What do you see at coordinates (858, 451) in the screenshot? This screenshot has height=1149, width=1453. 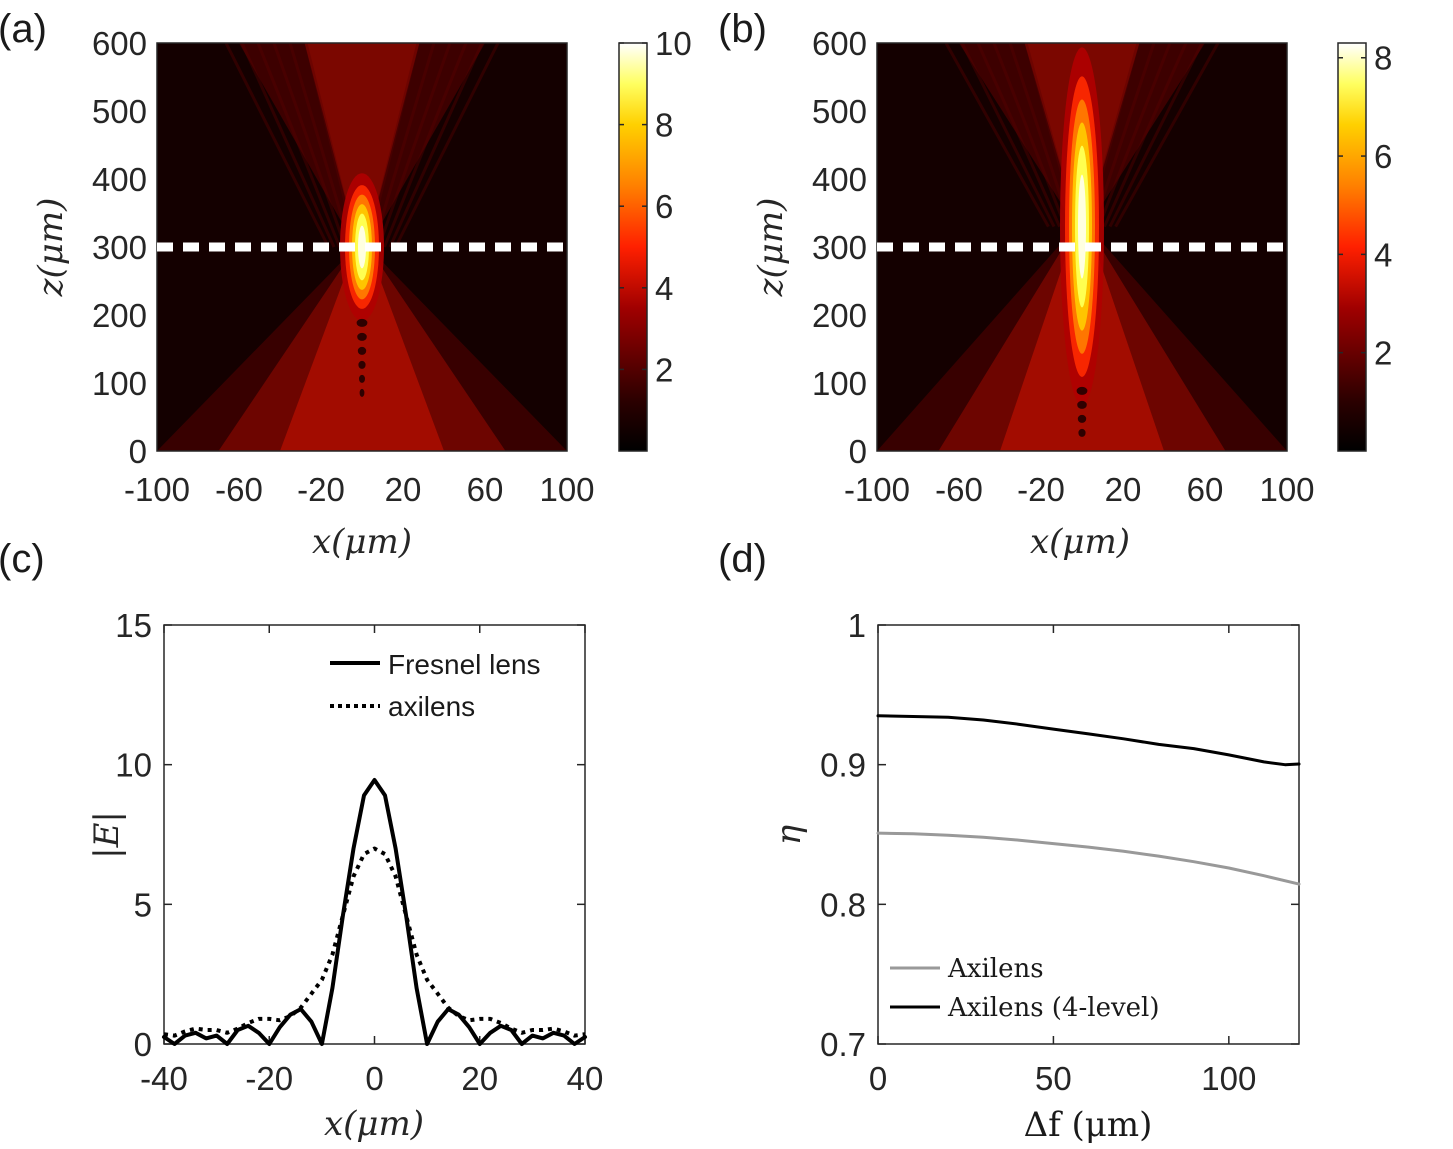 I see `y-tick-label: 0` at bounding box center [858, 451].